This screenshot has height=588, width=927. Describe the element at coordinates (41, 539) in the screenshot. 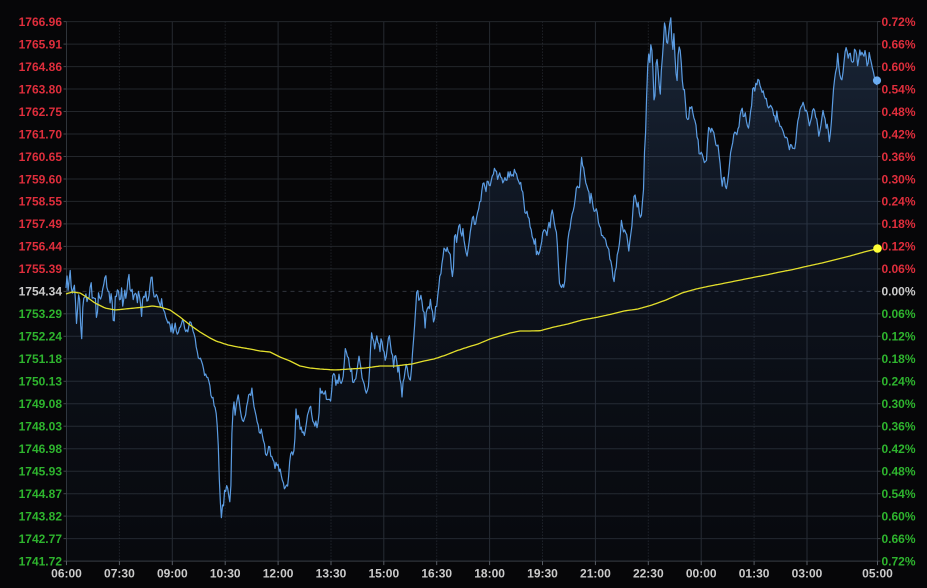

I see `svg-text: 1742.77` at that location.